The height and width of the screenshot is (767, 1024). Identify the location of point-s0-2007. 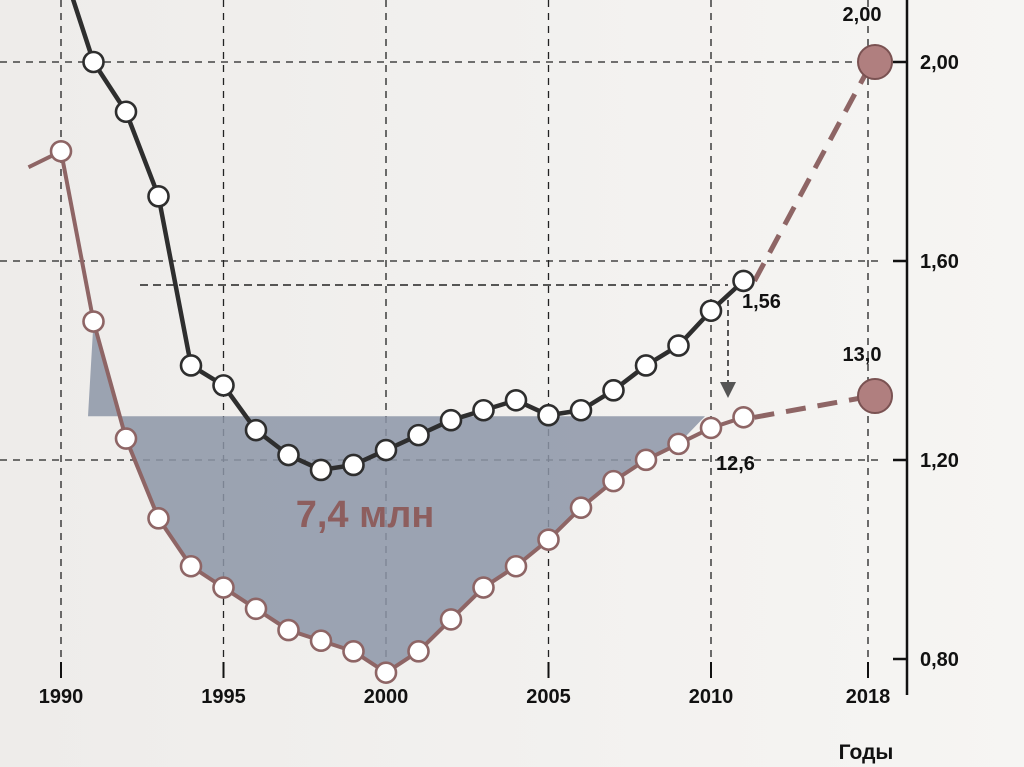
(613, 390).